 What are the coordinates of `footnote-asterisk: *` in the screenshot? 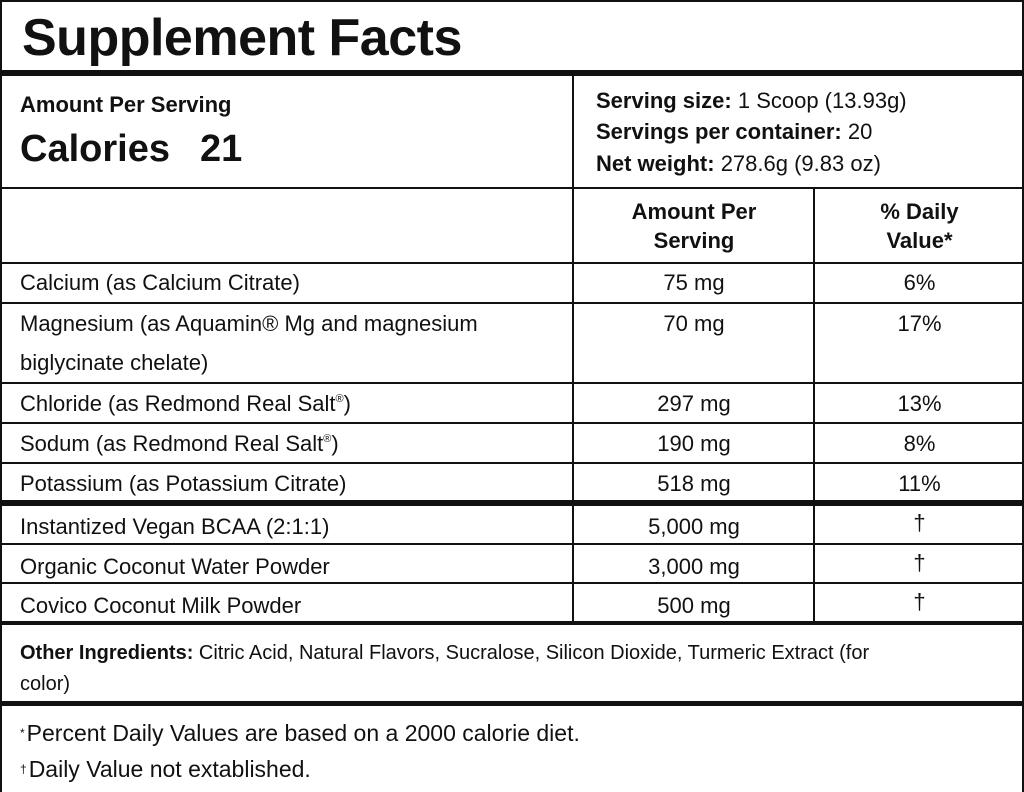 It's located at (22, 733).